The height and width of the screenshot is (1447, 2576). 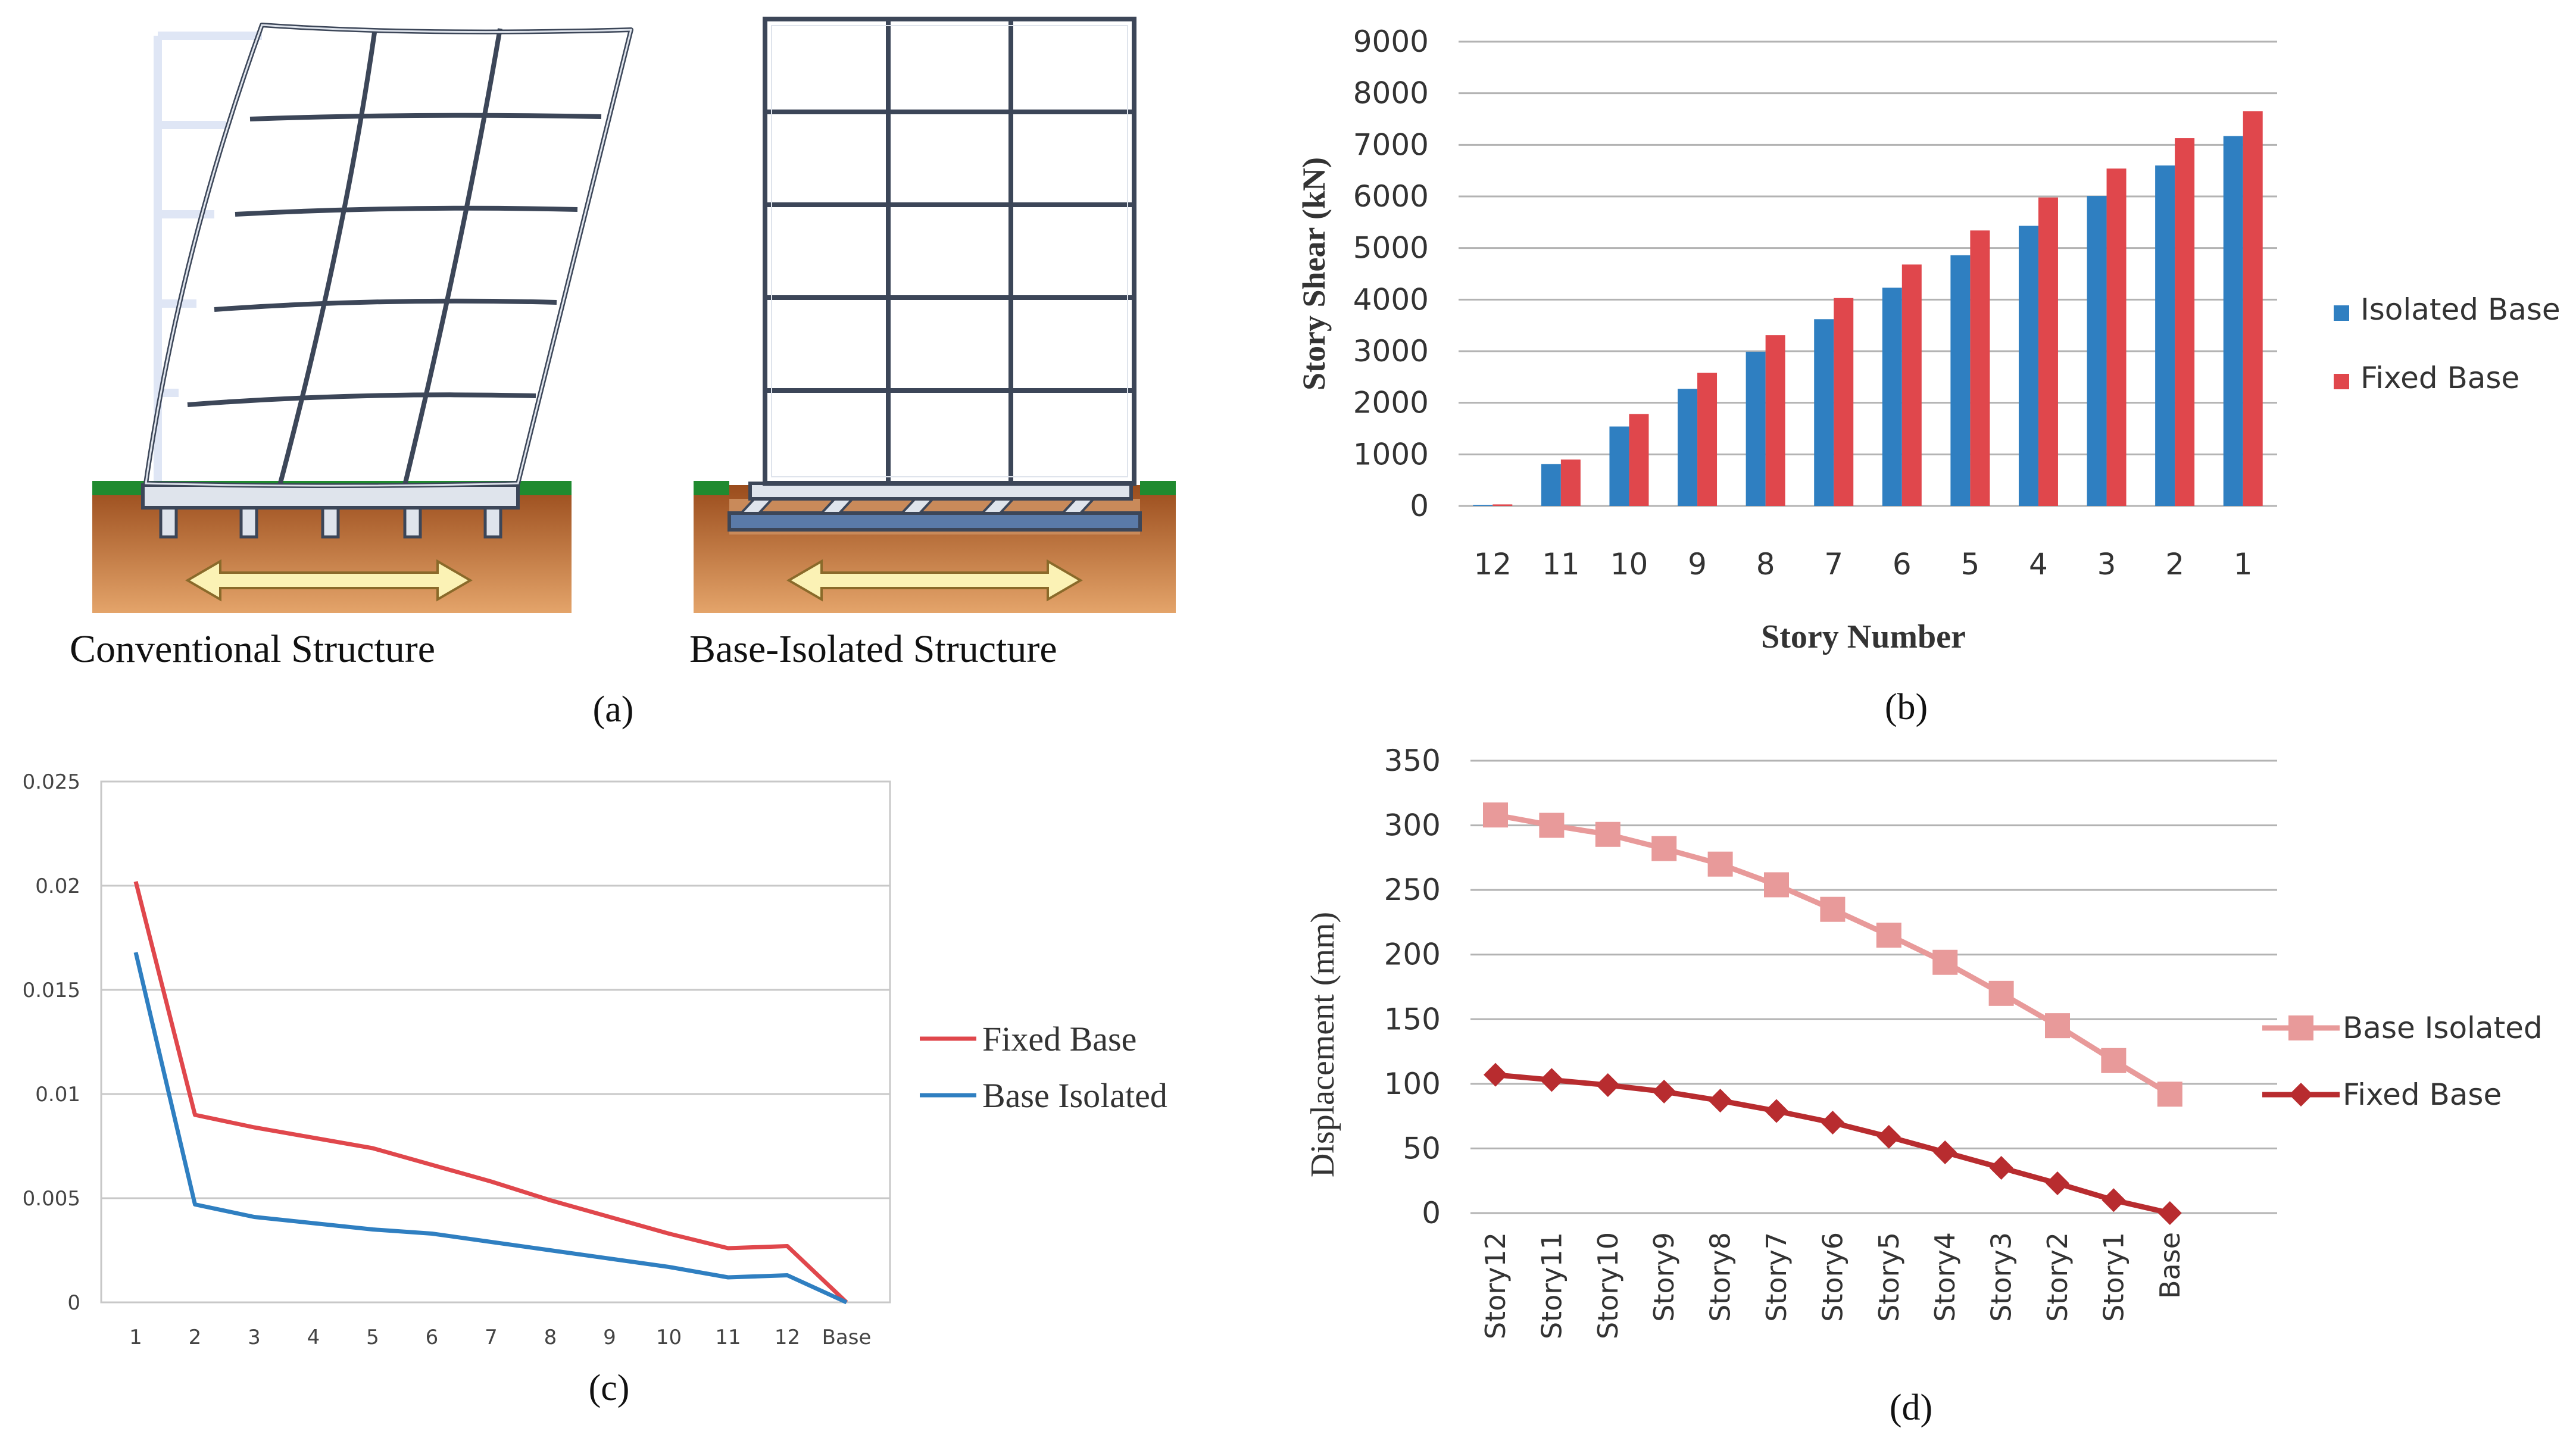 I want to click on d-x-tick-10: Story2, so click(x=2057, y=1277).